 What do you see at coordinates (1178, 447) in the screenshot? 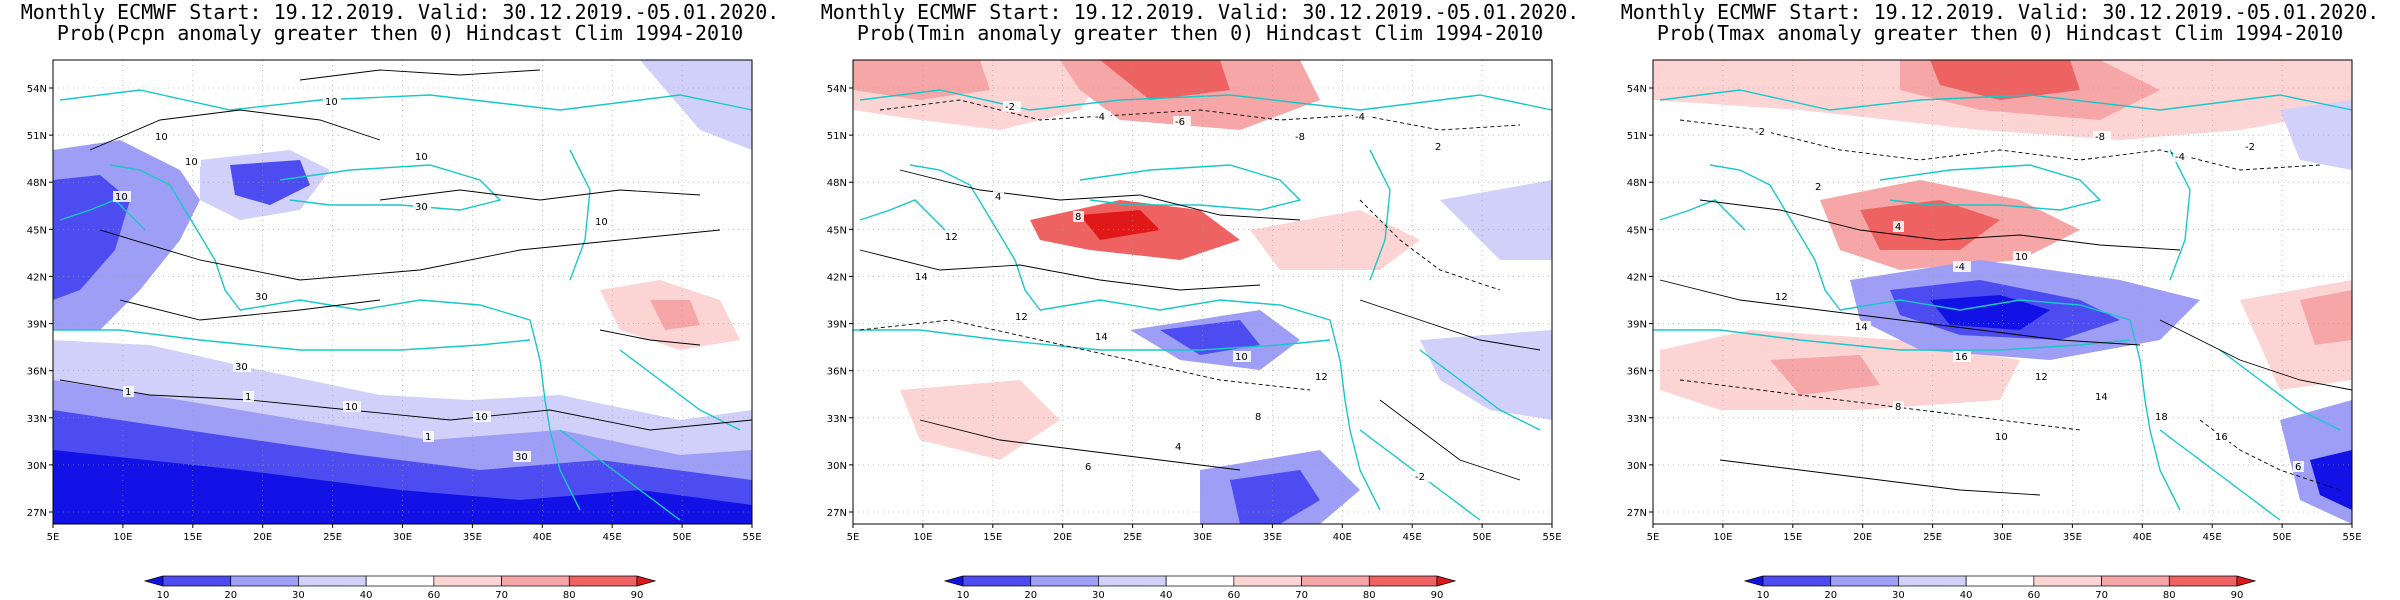
I see `contour-label: 4` at bounding box center [1178, 447].